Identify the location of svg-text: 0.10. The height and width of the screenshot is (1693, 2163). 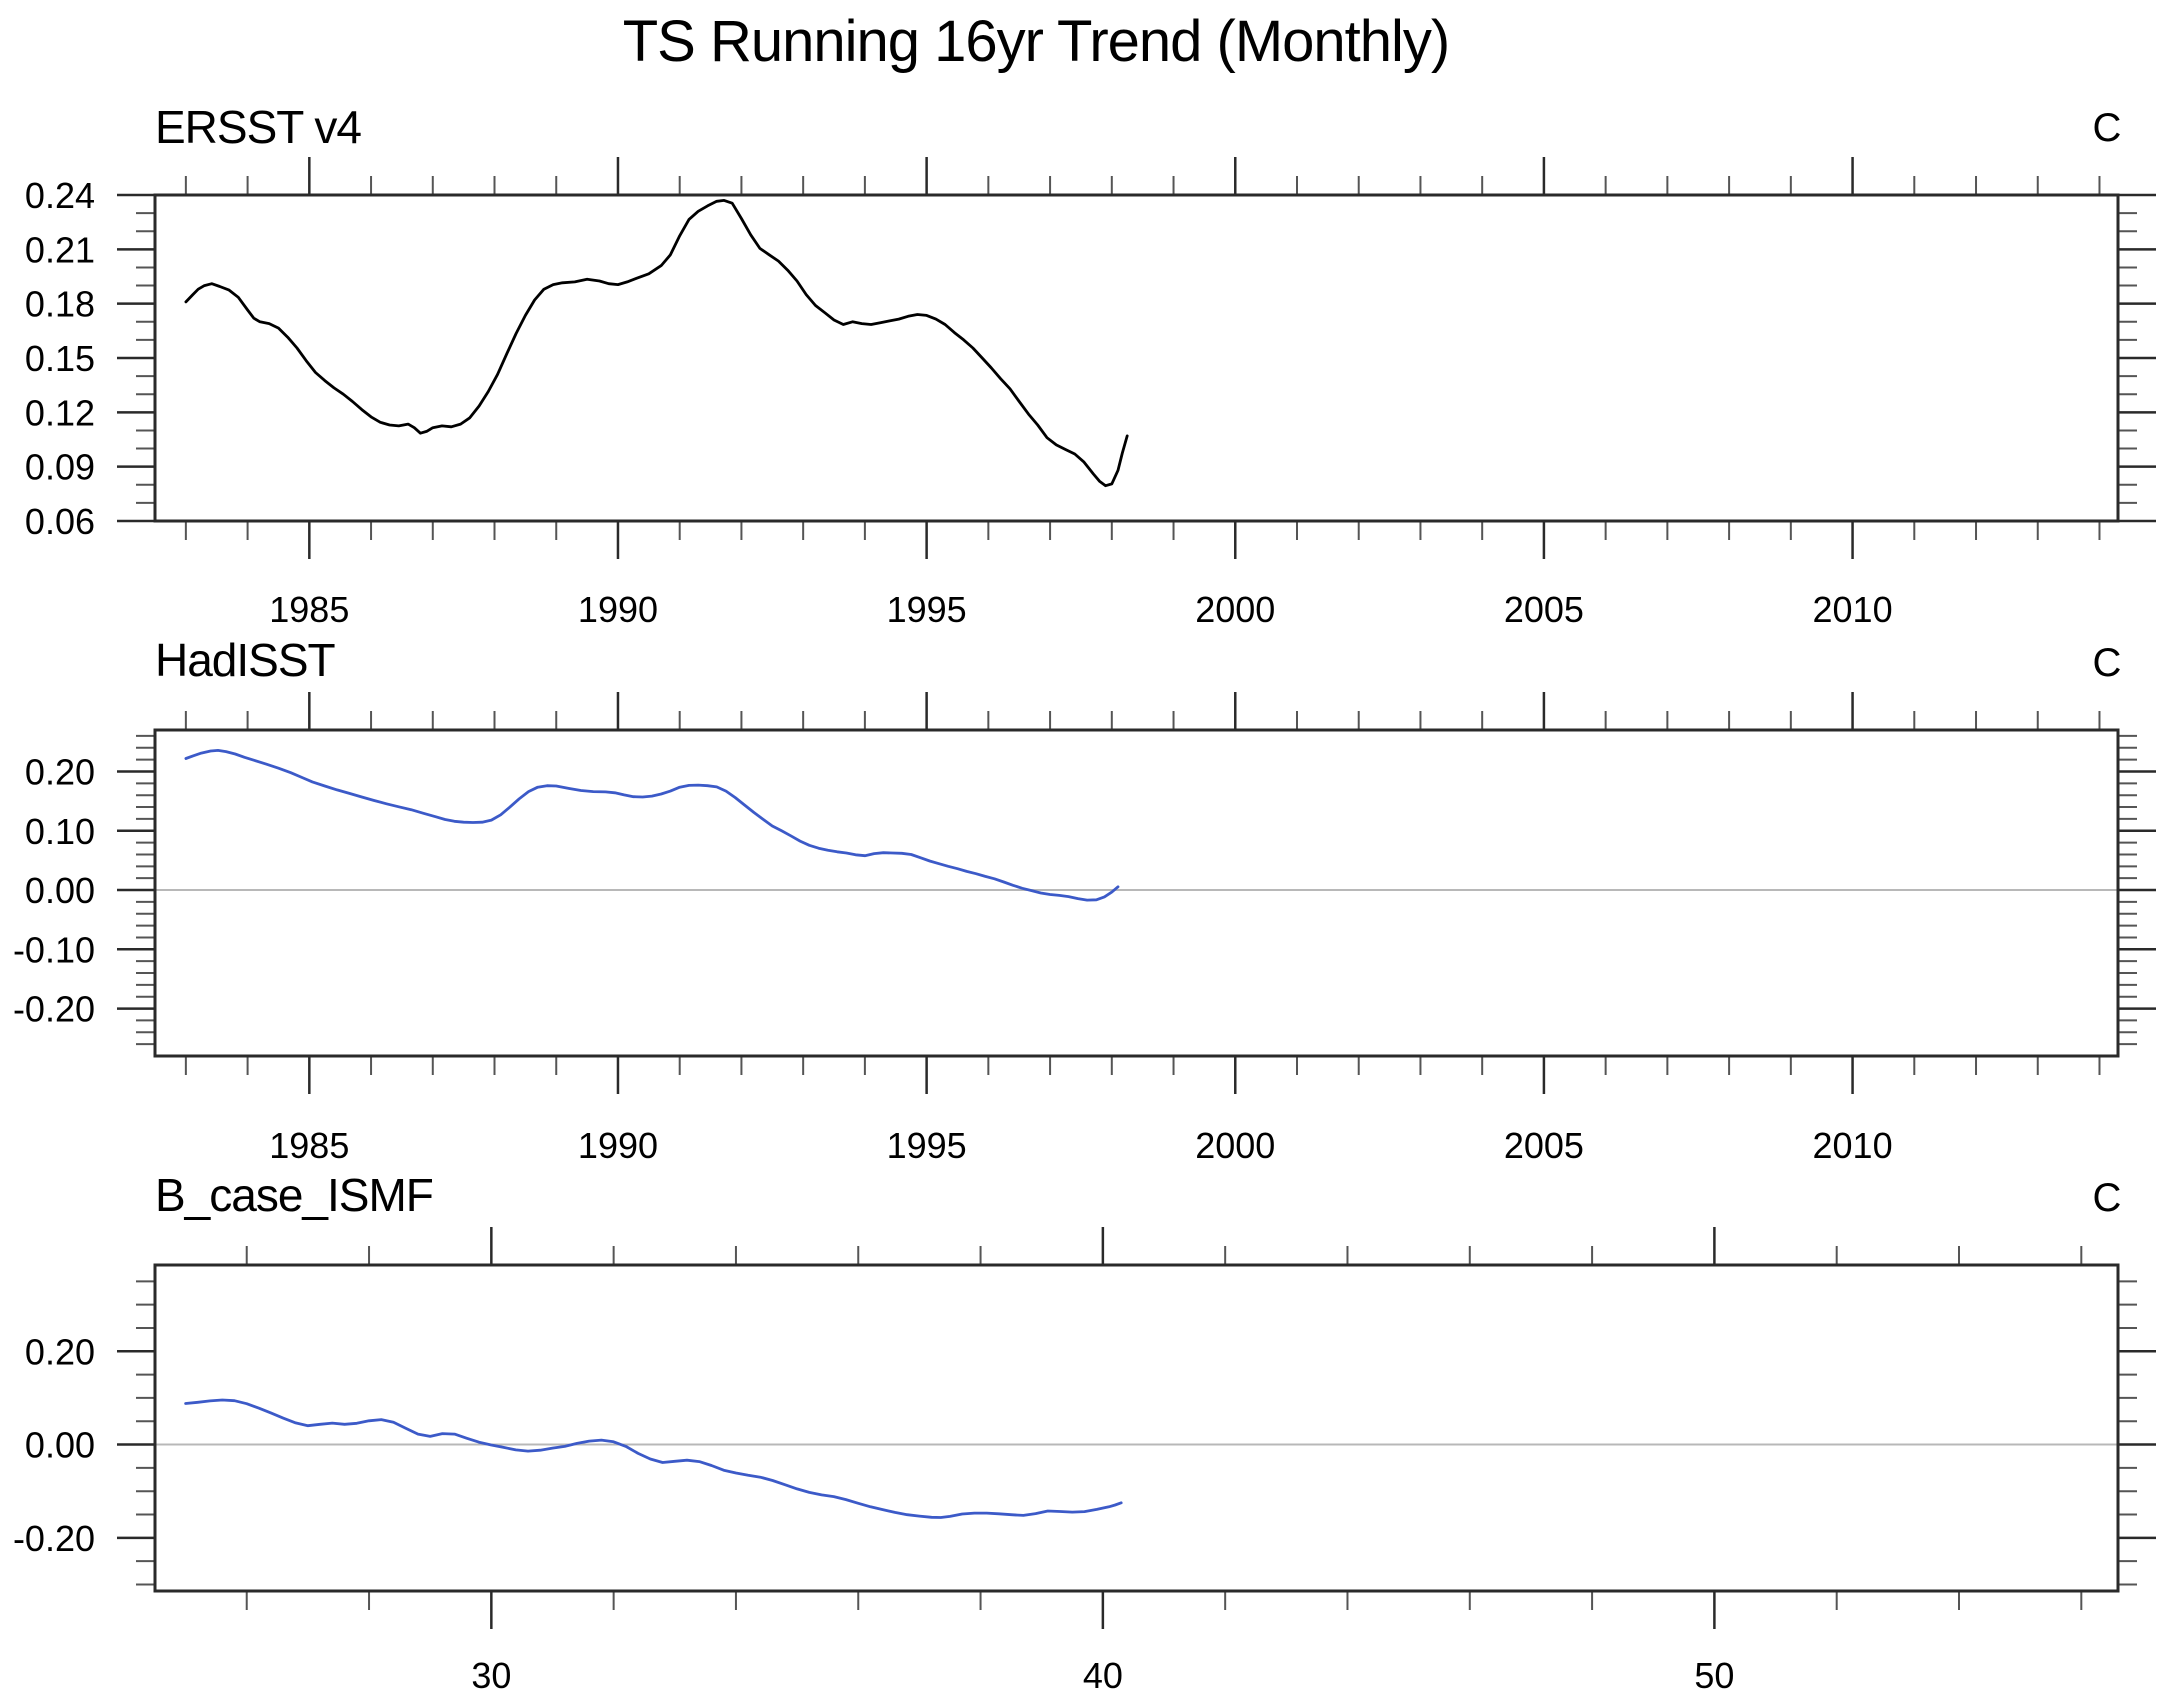
(60, 831).